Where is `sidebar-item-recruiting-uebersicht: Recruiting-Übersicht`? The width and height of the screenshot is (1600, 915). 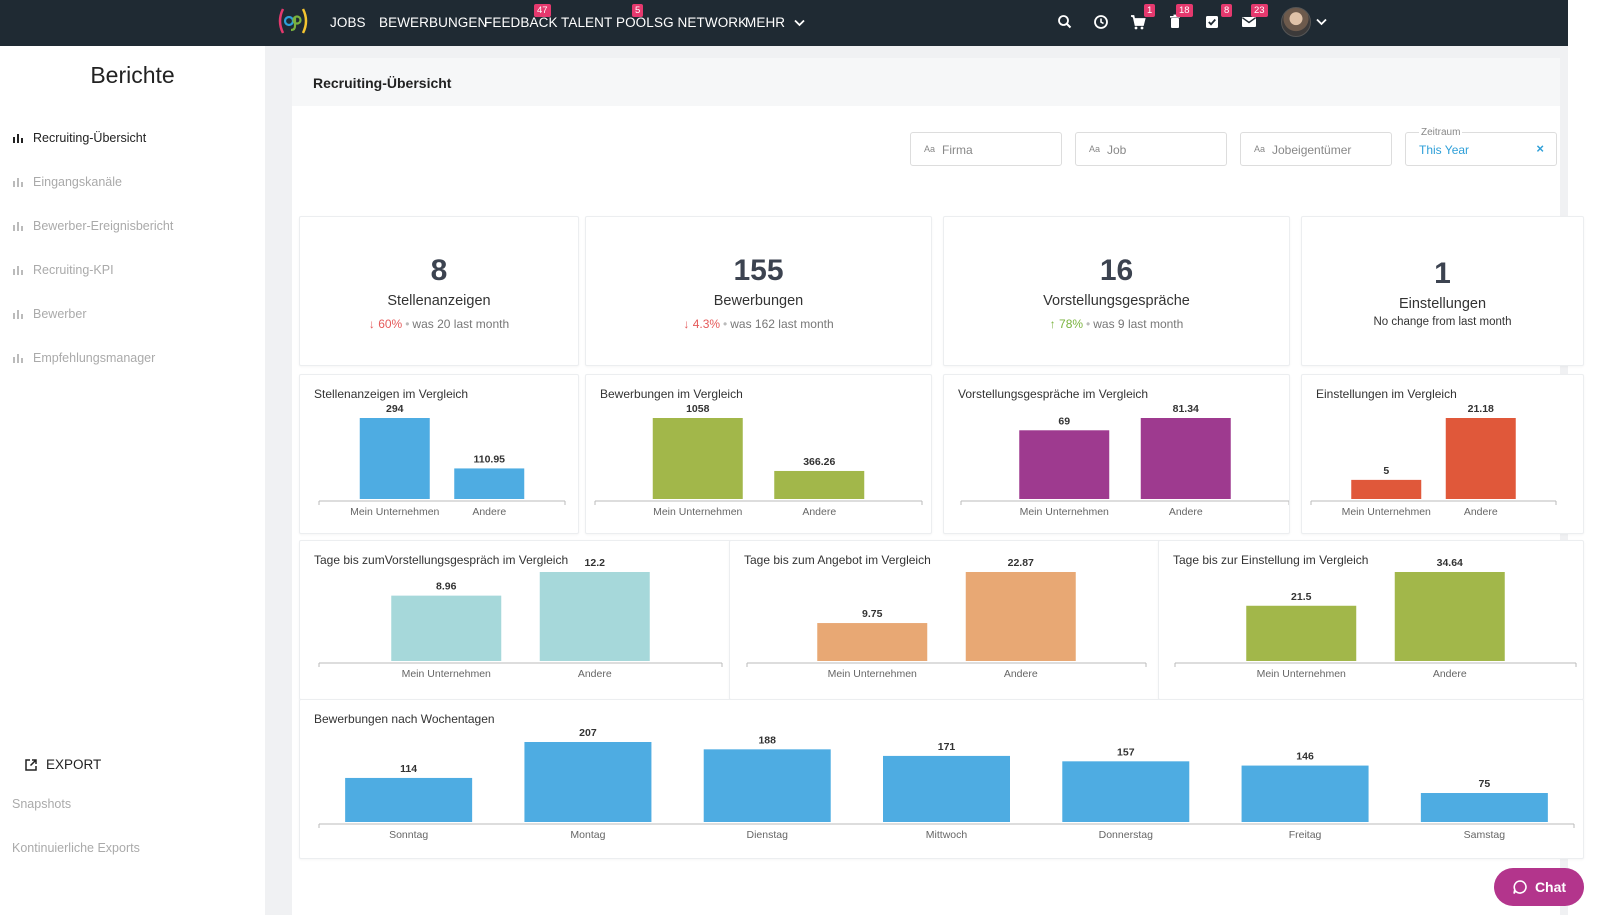
sidebar-item-recruiting-uebersicht: Recruiting-Übersicht is located at coordinates (79, 138).